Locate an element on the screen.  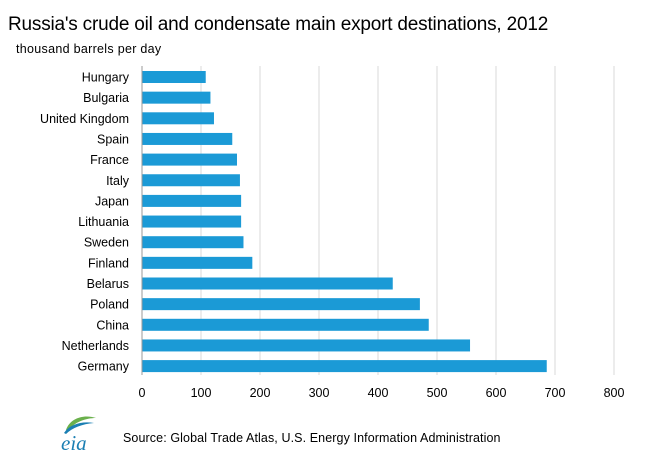
category-label: Finland is located at coordinates (108, 263).